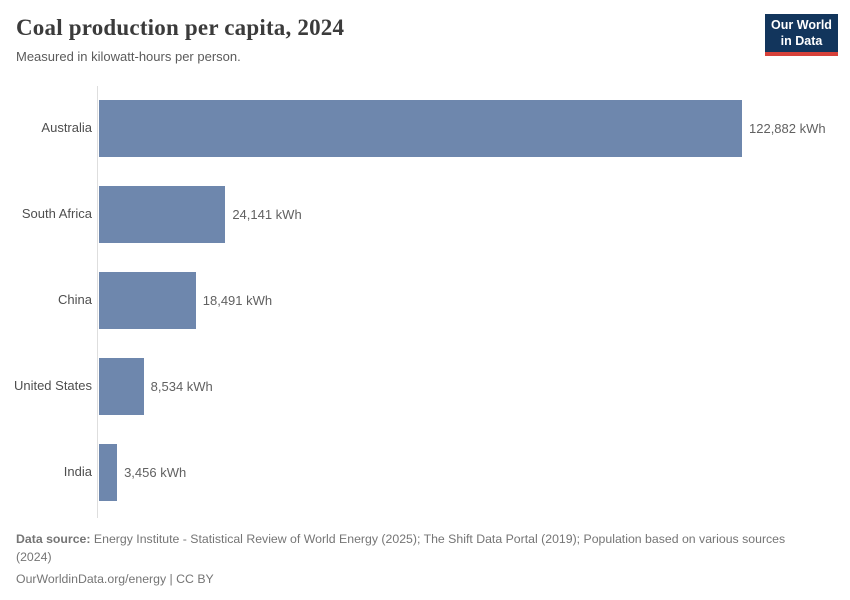 This screenshot has height=600, width=850. I want to click on bar-row: United States 8,534 kWh, so click(425, 386).